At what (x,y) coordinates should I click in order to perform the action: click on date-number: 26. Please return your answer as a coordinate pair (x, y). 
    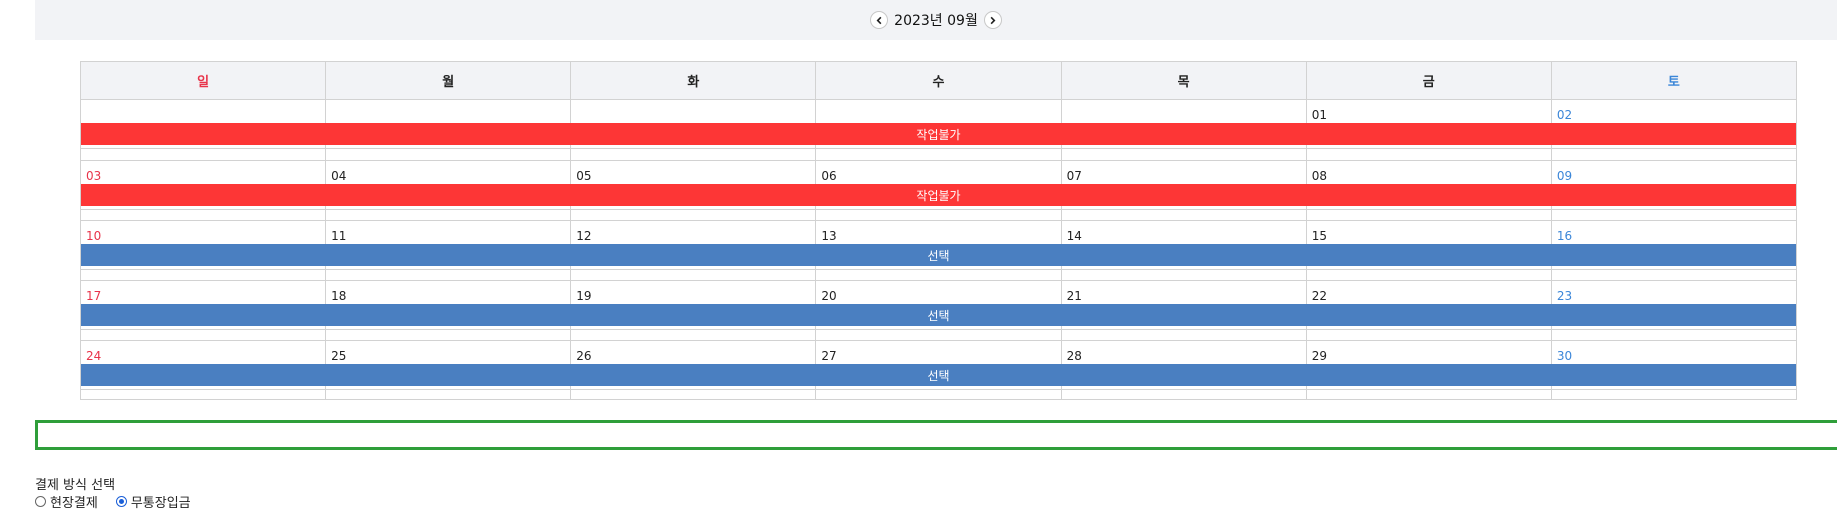
    Looking at the image, I should click on (584, 356).